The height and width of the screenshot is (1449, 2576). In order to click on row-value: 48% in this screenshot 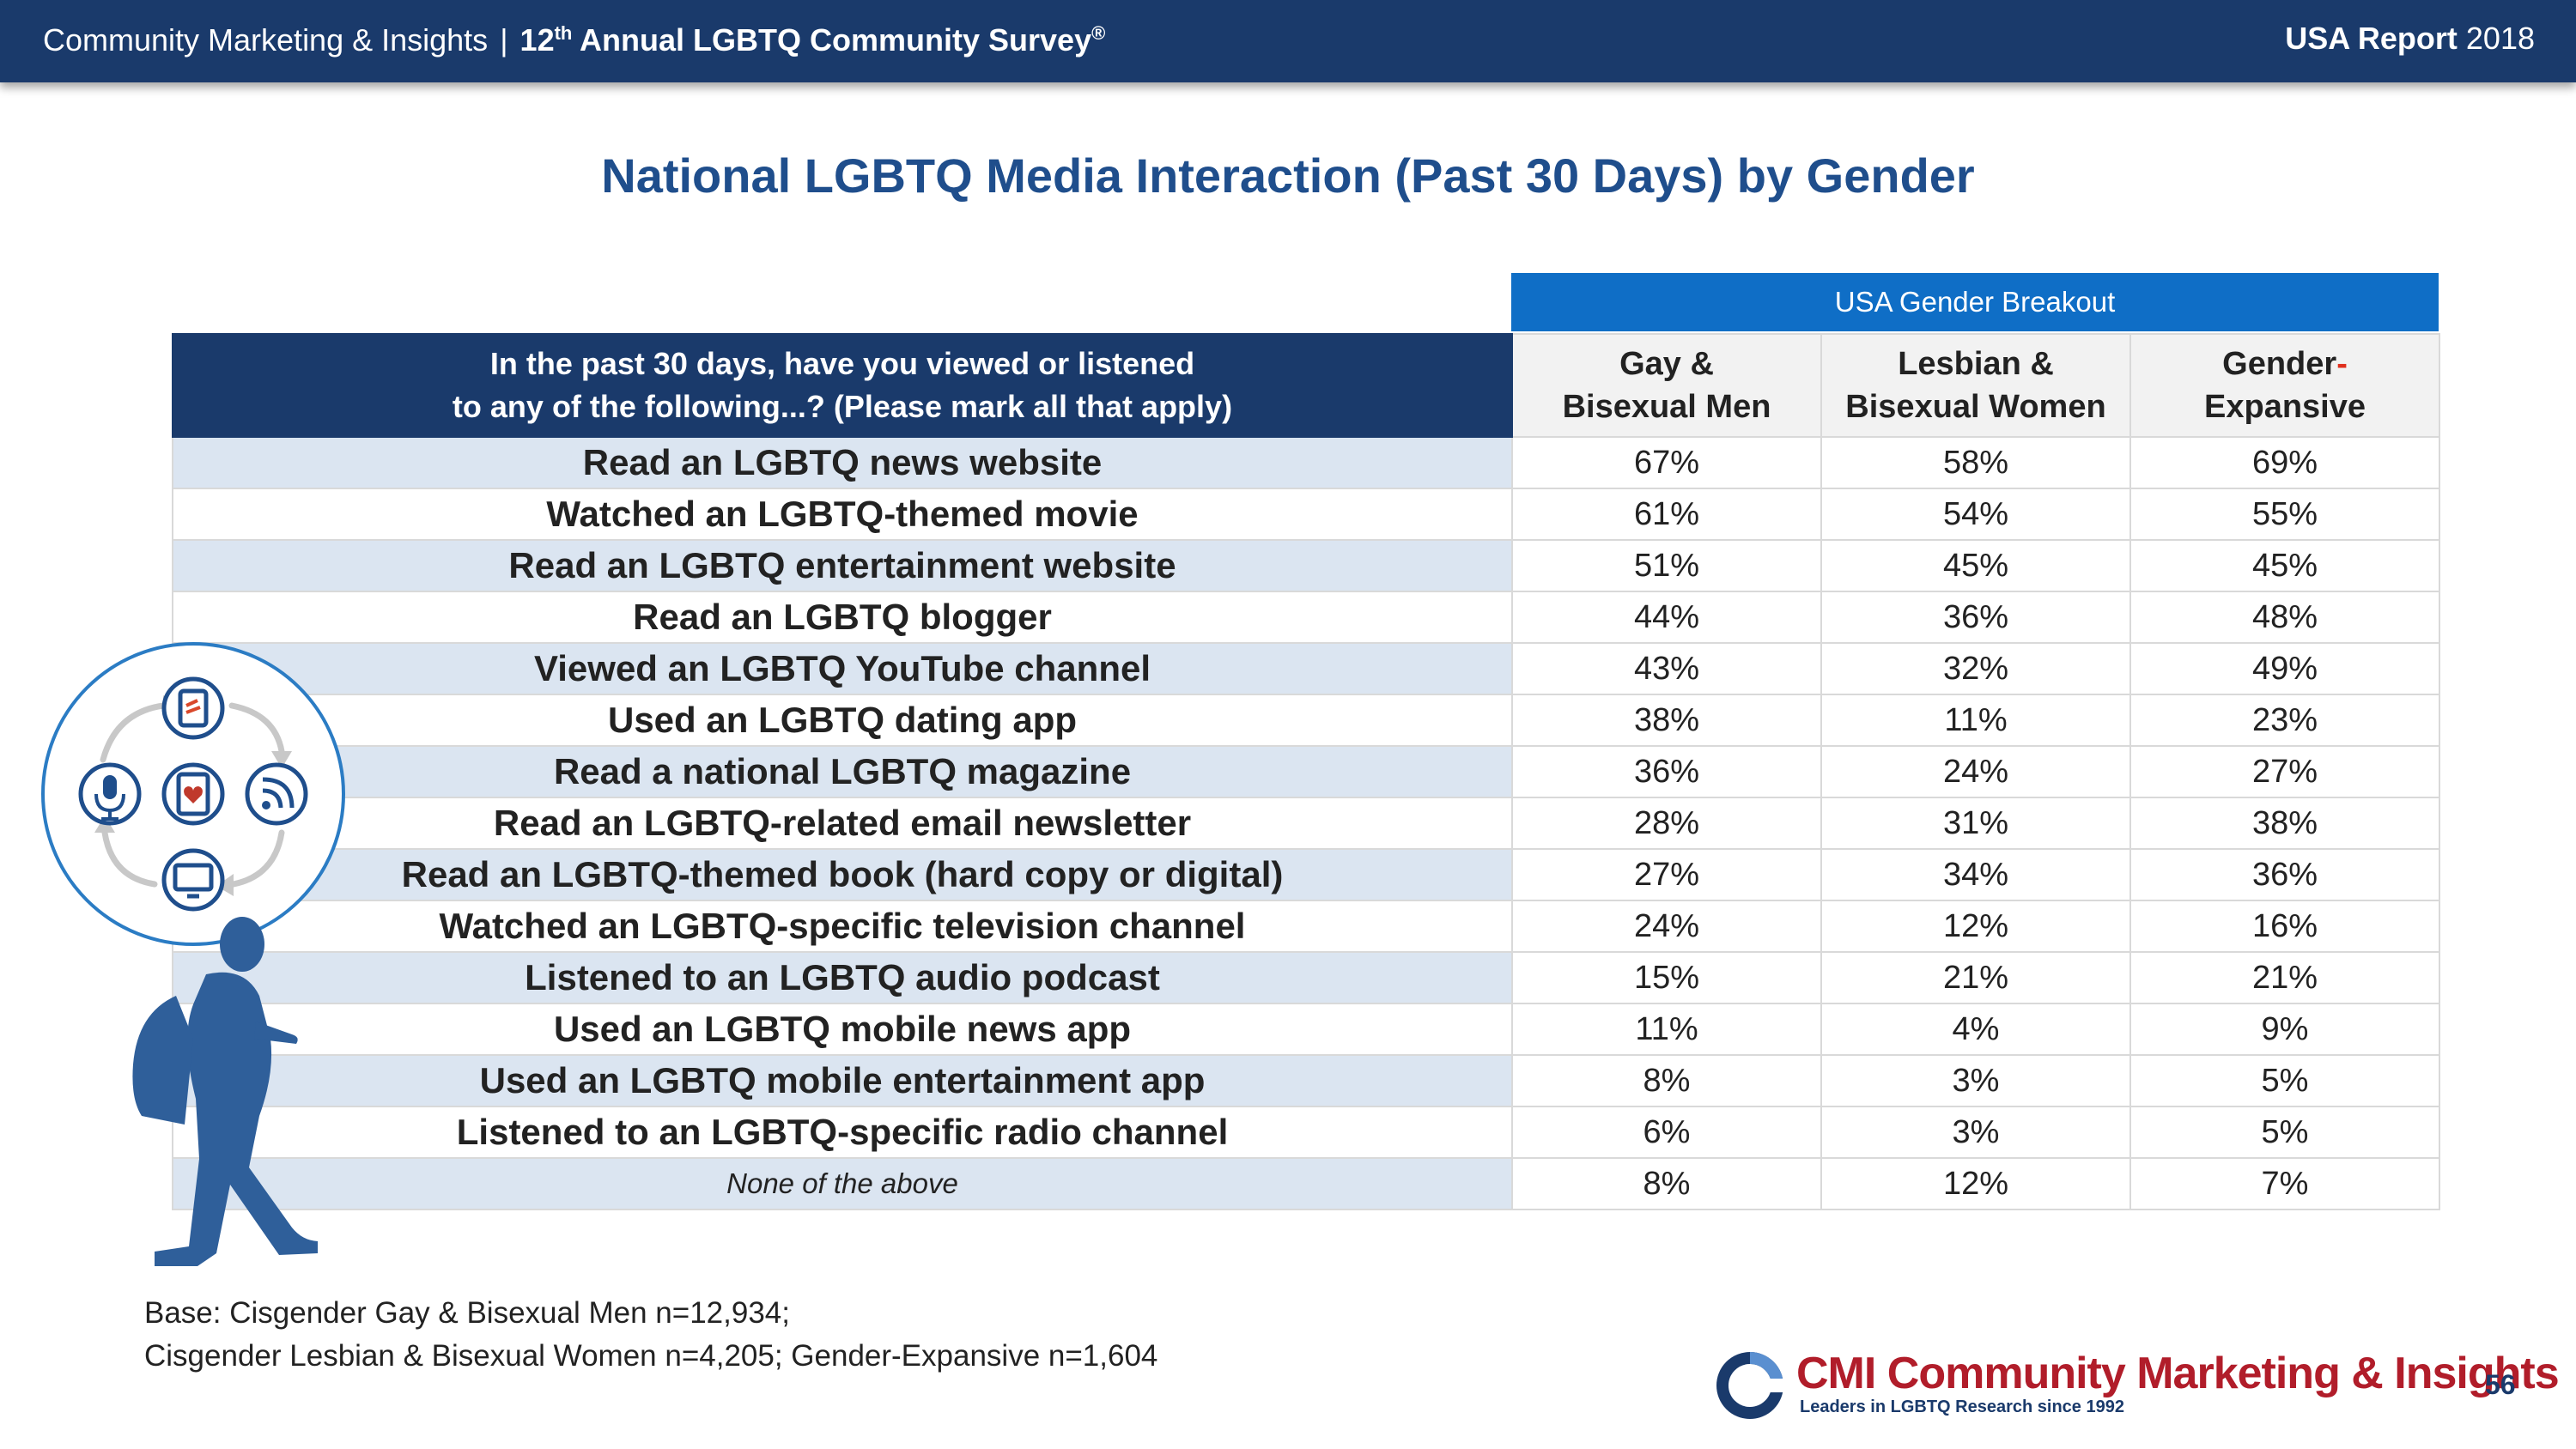, I will do `click(2284, 617)`.